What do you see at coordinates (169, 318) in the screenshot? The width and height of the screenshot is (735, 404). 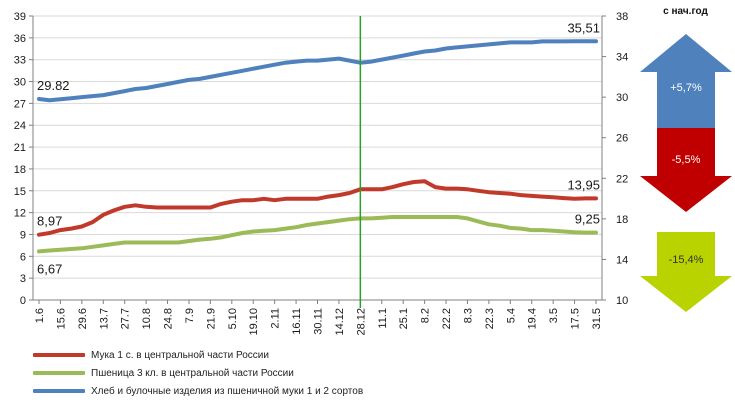 I see `x-tick-label: 24.8` at bounding box center [169, 318].